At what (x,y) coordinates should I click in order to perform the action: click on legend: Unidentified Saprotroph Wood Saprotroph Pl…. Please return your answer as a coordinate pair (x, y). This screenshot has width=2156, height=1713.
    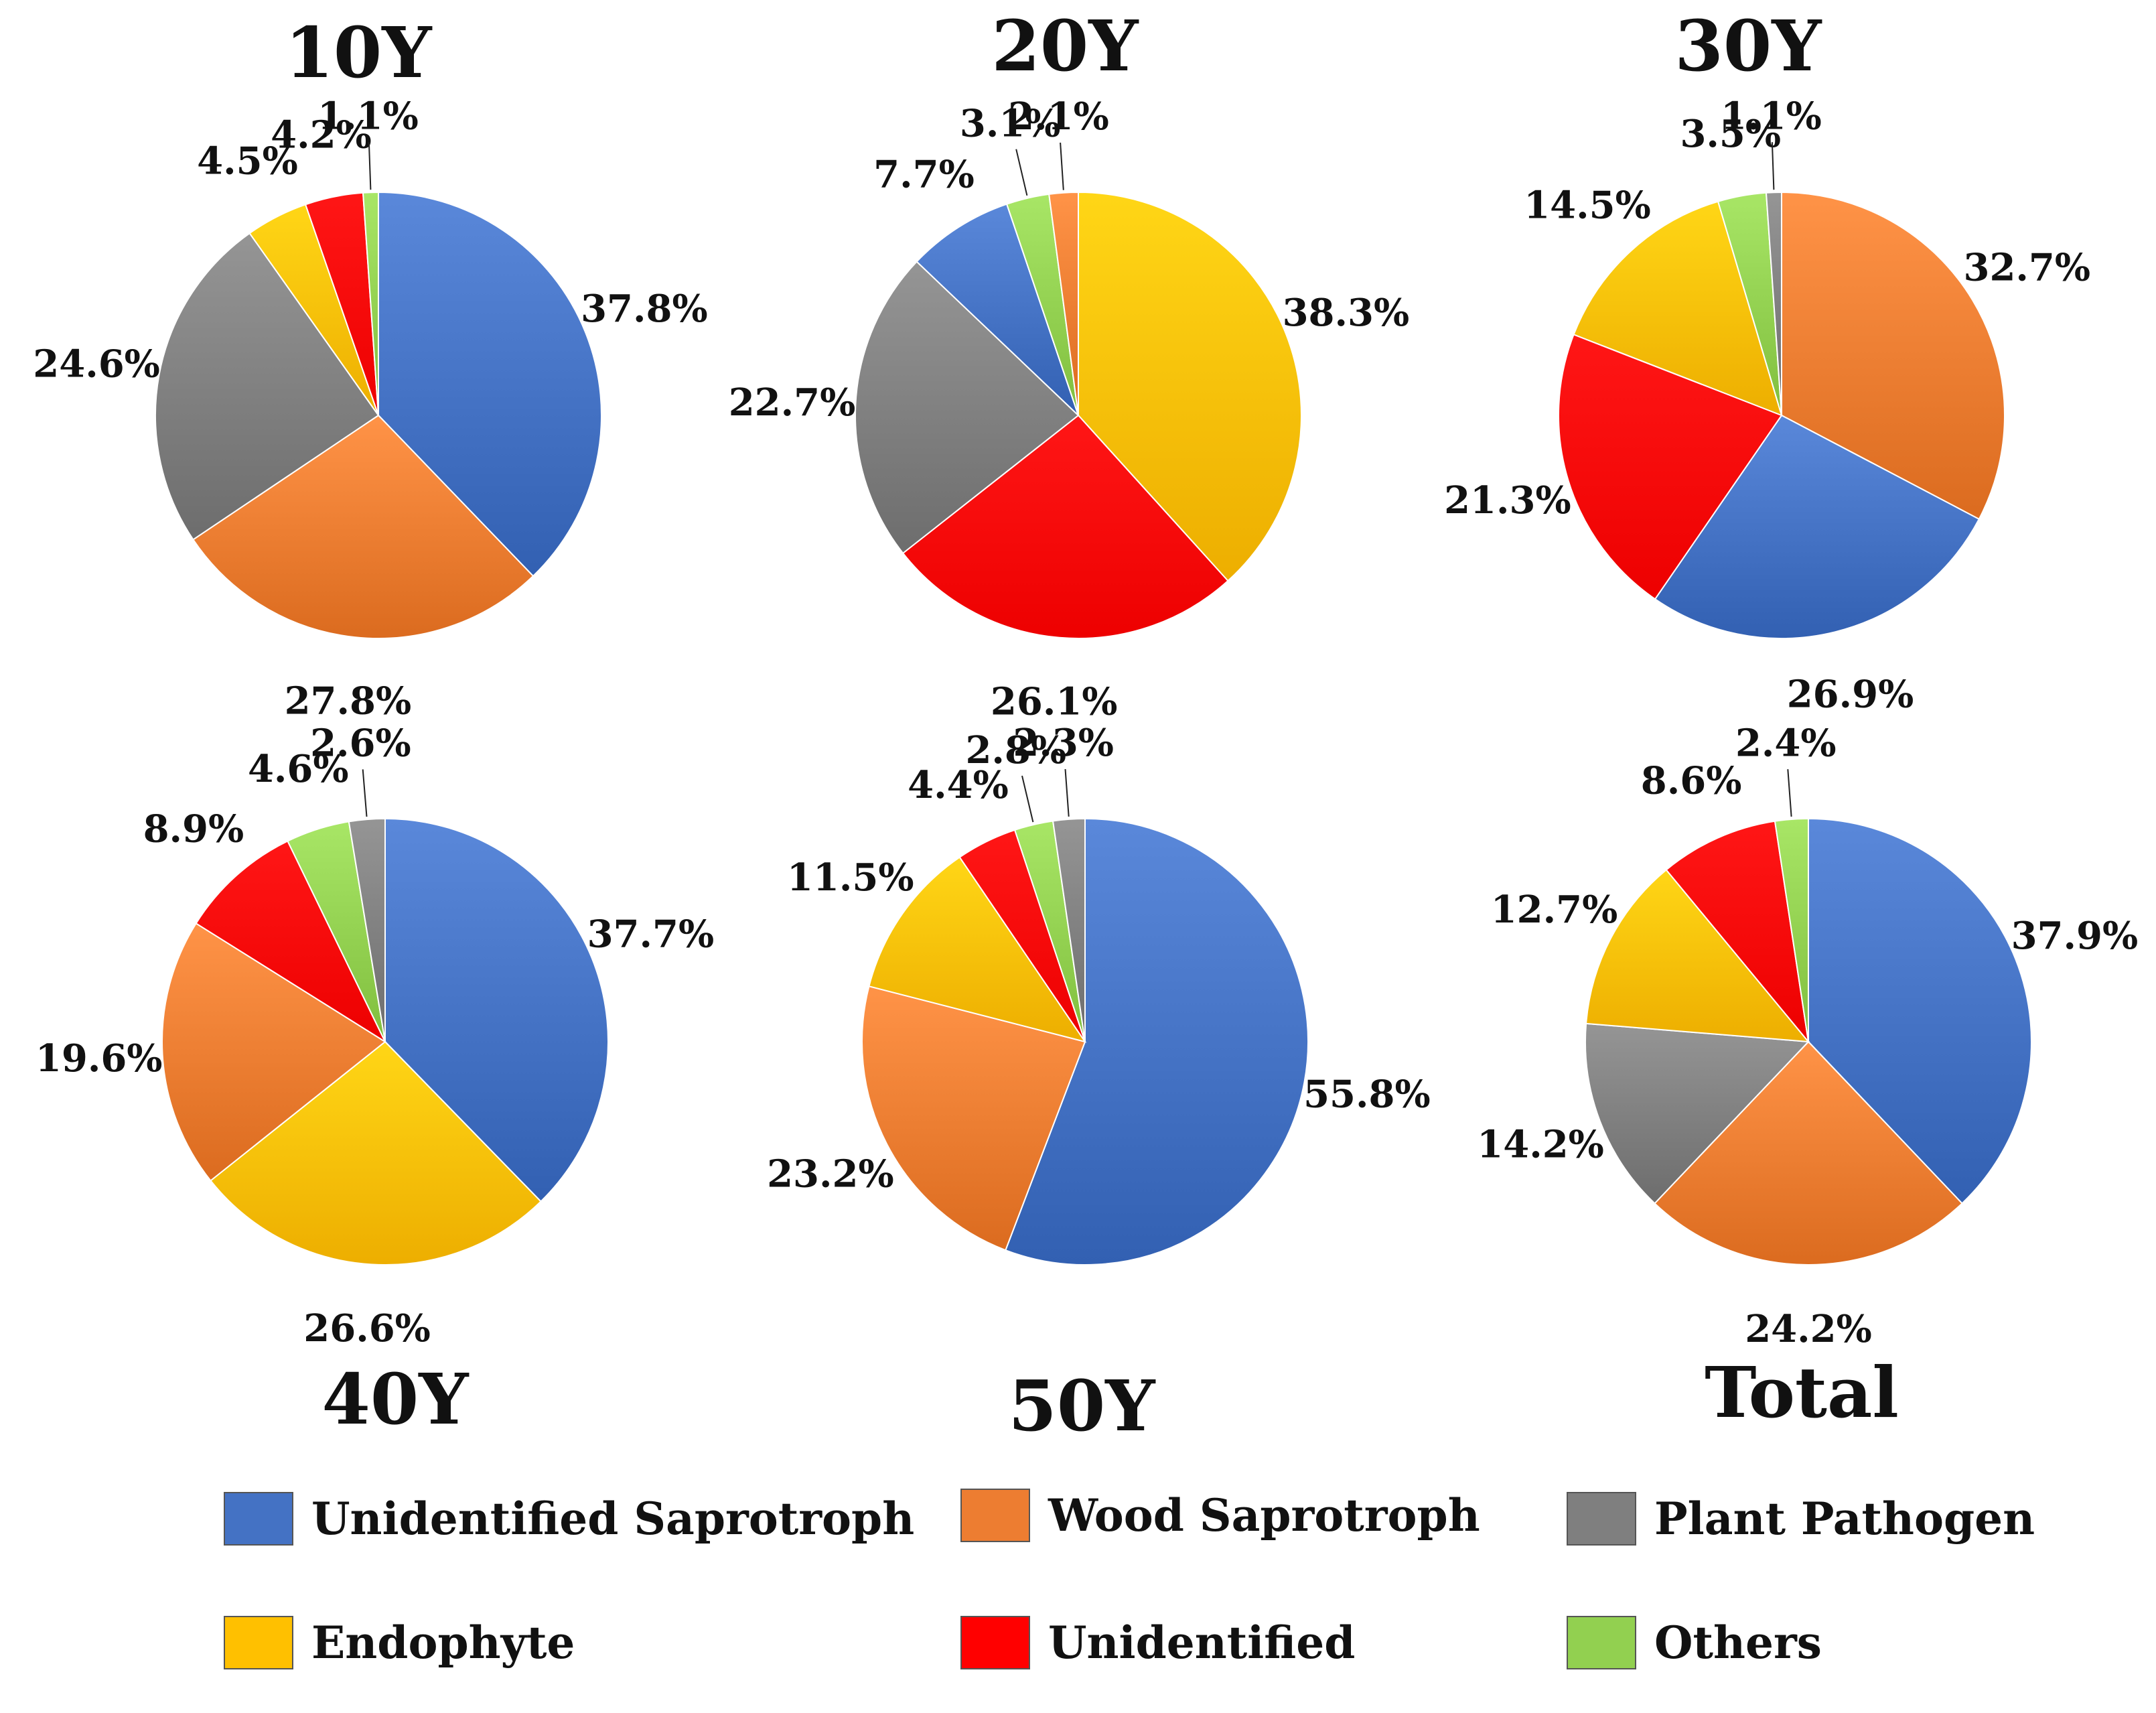
    Looking at the image, I should click on (1129, 1579).